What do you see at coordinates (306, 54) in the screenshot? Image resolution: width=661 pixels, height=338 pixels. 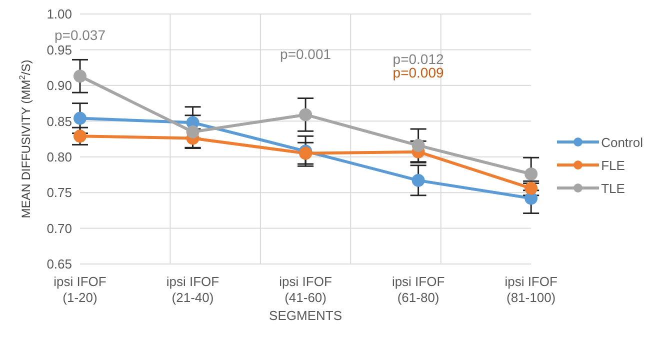 I see `annotation: p=0.001` at bounding box center [306, 54].